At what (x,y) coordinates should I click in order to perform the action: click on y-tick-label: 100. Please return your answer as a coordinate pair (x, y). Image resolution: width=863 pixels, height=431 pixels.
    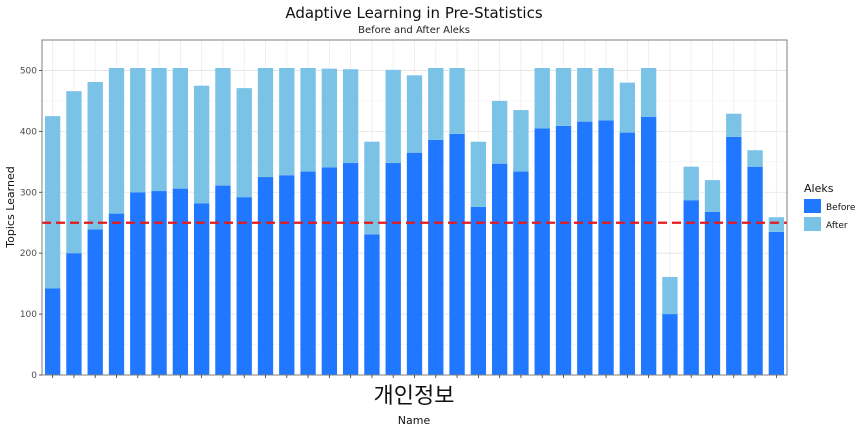
    Looking at the image, I should click on (28, 315).